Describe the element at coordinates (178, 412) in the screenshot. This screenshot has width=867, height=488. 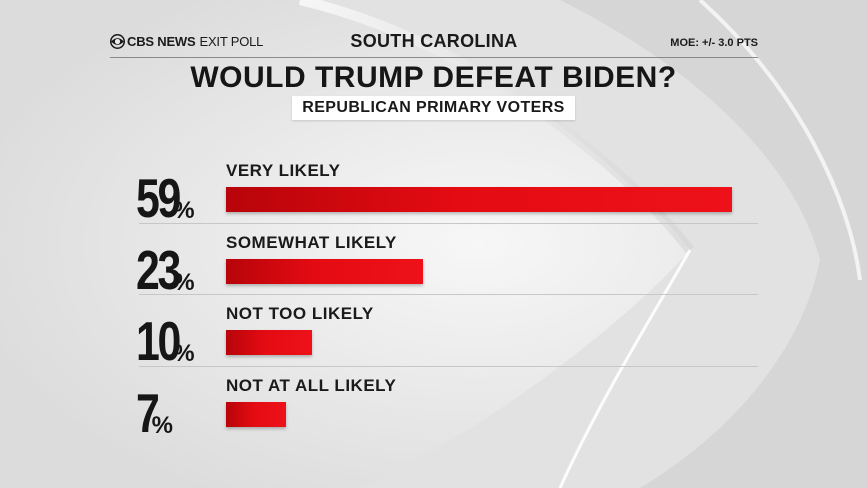
I see `value-label: 7%` at that location.